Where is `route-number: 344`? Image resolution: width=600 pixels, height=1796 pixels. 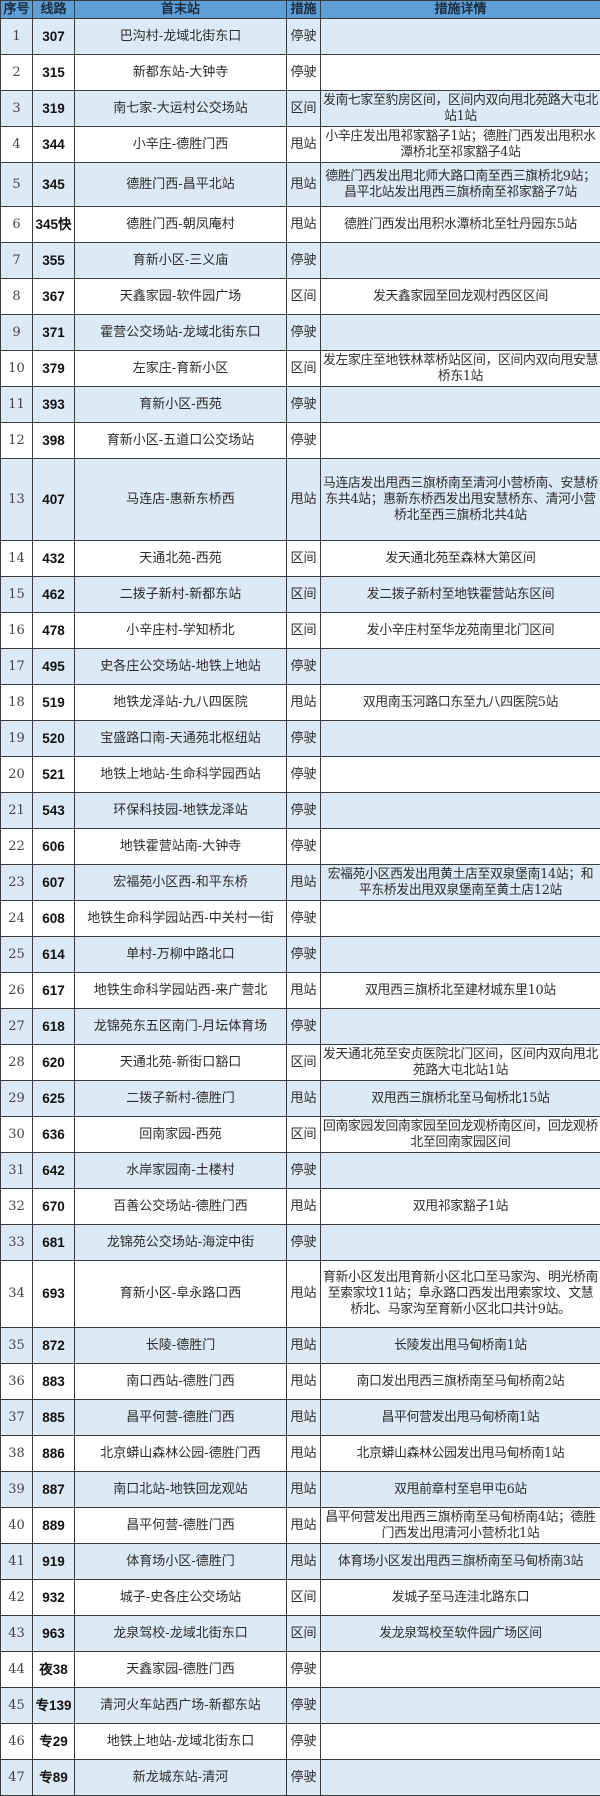 route-number: 344 is located at coordinates (54, 145).